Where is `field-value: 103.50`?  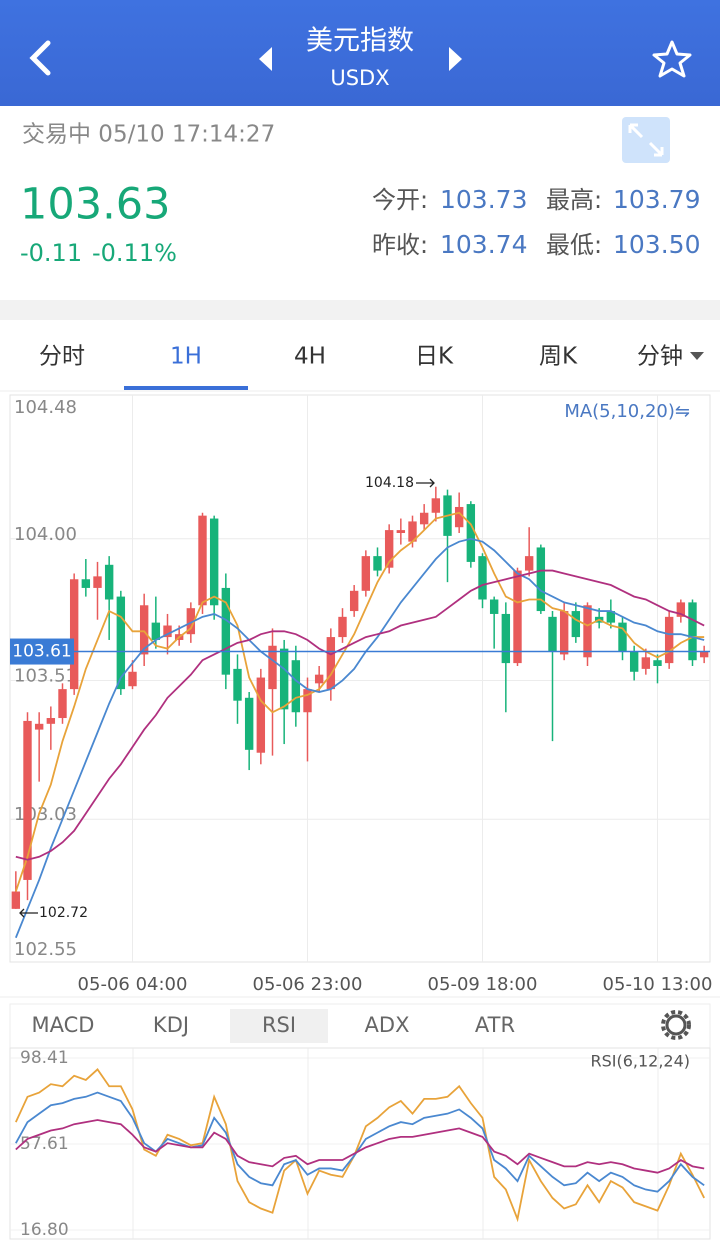
field-value: 103.50 is located at coordinates (656, 244).